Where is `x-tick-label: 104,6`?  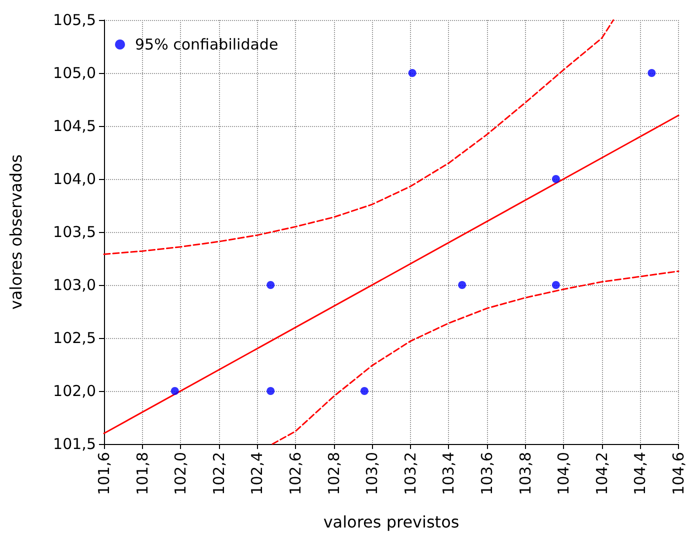 x-tick-label: 104,6 is located at coordinates (678, 473).